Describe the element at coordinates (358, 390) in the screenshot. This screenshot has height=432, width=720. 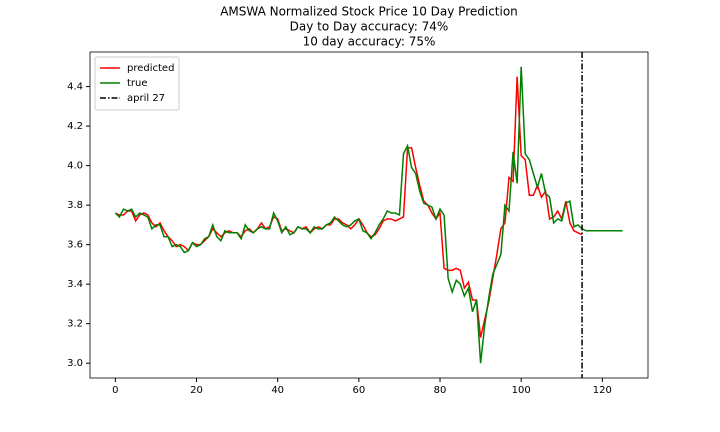
I see `x-tick-label: 60` at that location.